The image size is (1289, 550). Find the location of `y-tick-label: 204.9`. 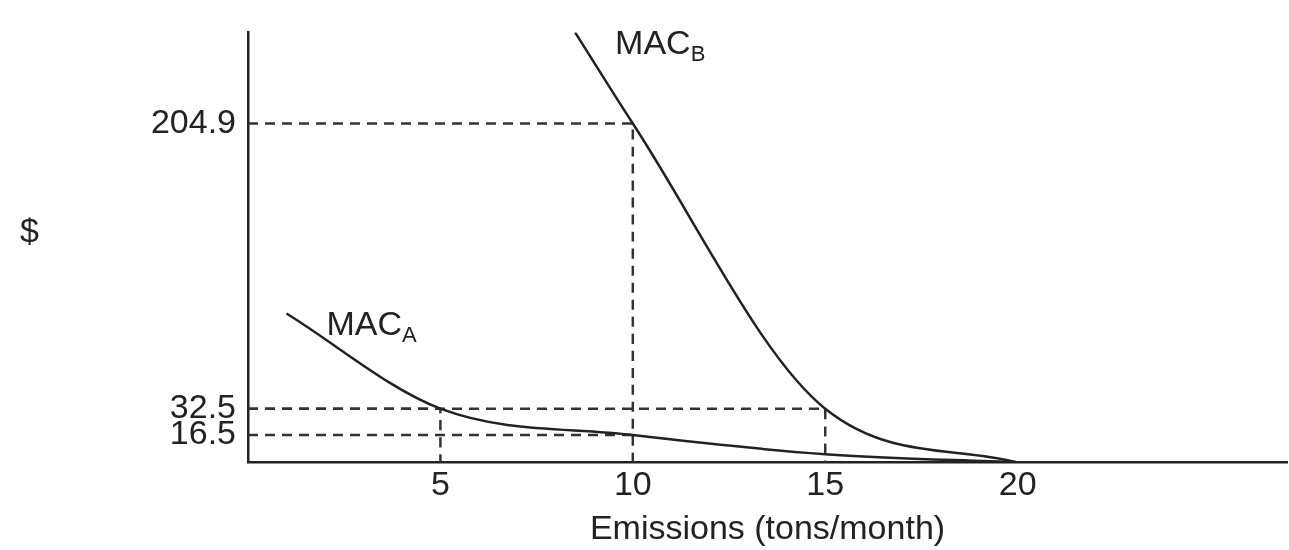

y-tick-label: 204.9 is located at coordinates (193, 120).